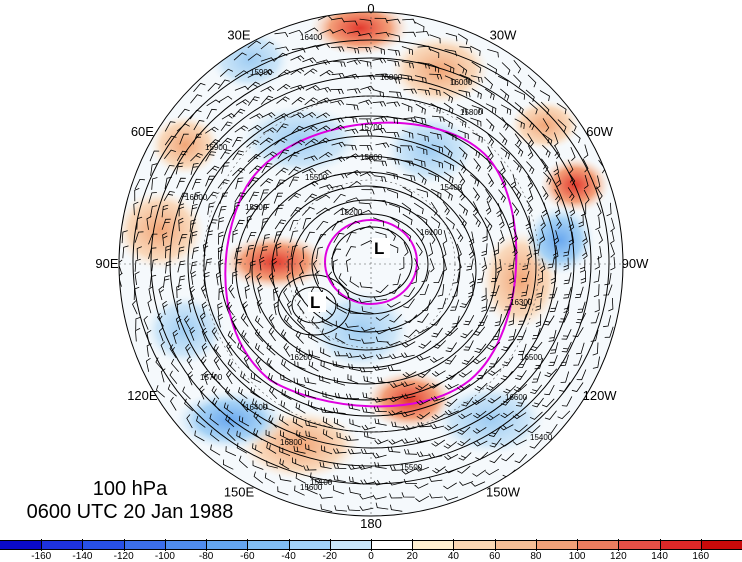 This screenshot has width=742, height=562. What do you see at coordinates (371, 556) in the screenshot?
I see `colorbar-tick-label: 0` at bounding box center [371, 556].